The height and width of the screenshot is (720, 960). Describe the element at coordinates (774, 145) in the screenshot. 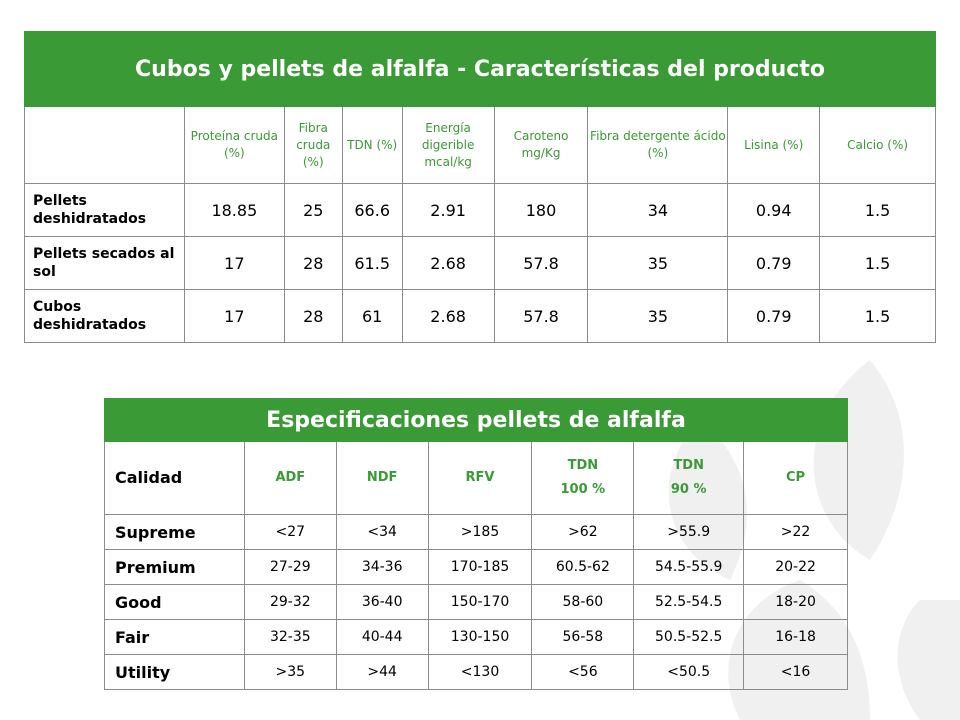

I see `table1-header-cell: Lisina (%)` at that location.